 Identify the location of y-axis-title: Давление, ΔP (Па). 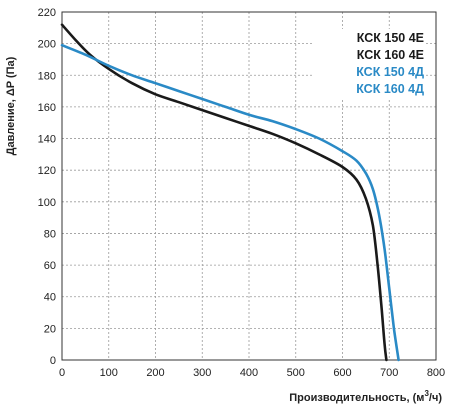
(11, 105).